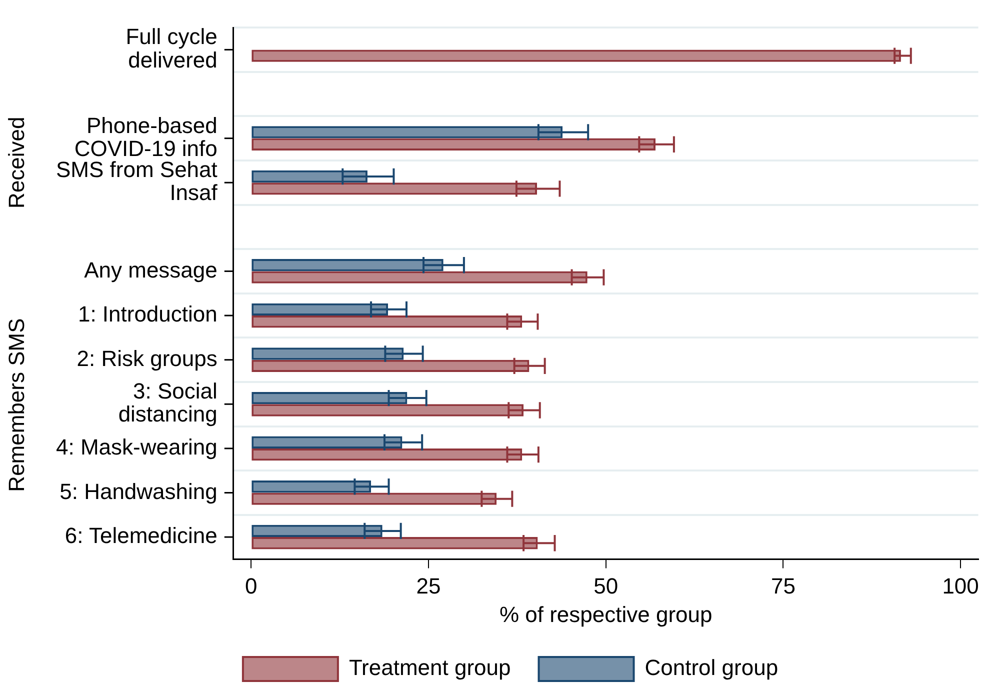 Image resolution: width=985 pixels, height=691 pixels. I want to click on text: Remembers SMS, so click(17, 405).